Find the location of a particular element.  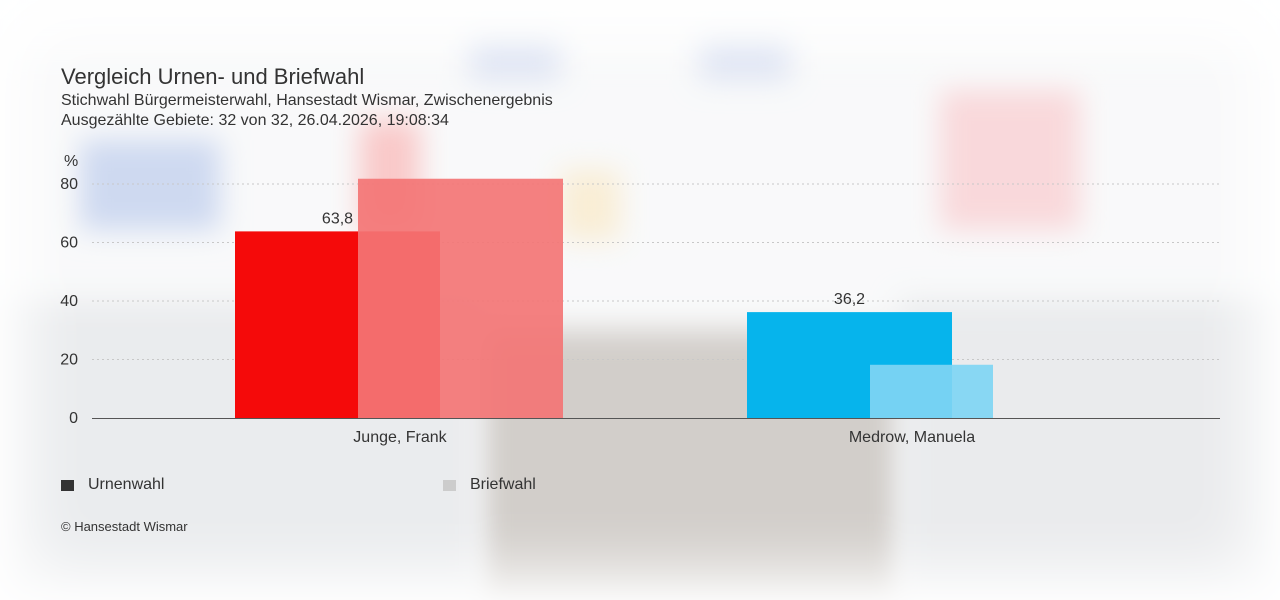

legend-item-briefwahl: Briefwahl is located at coordinates (489, 485).